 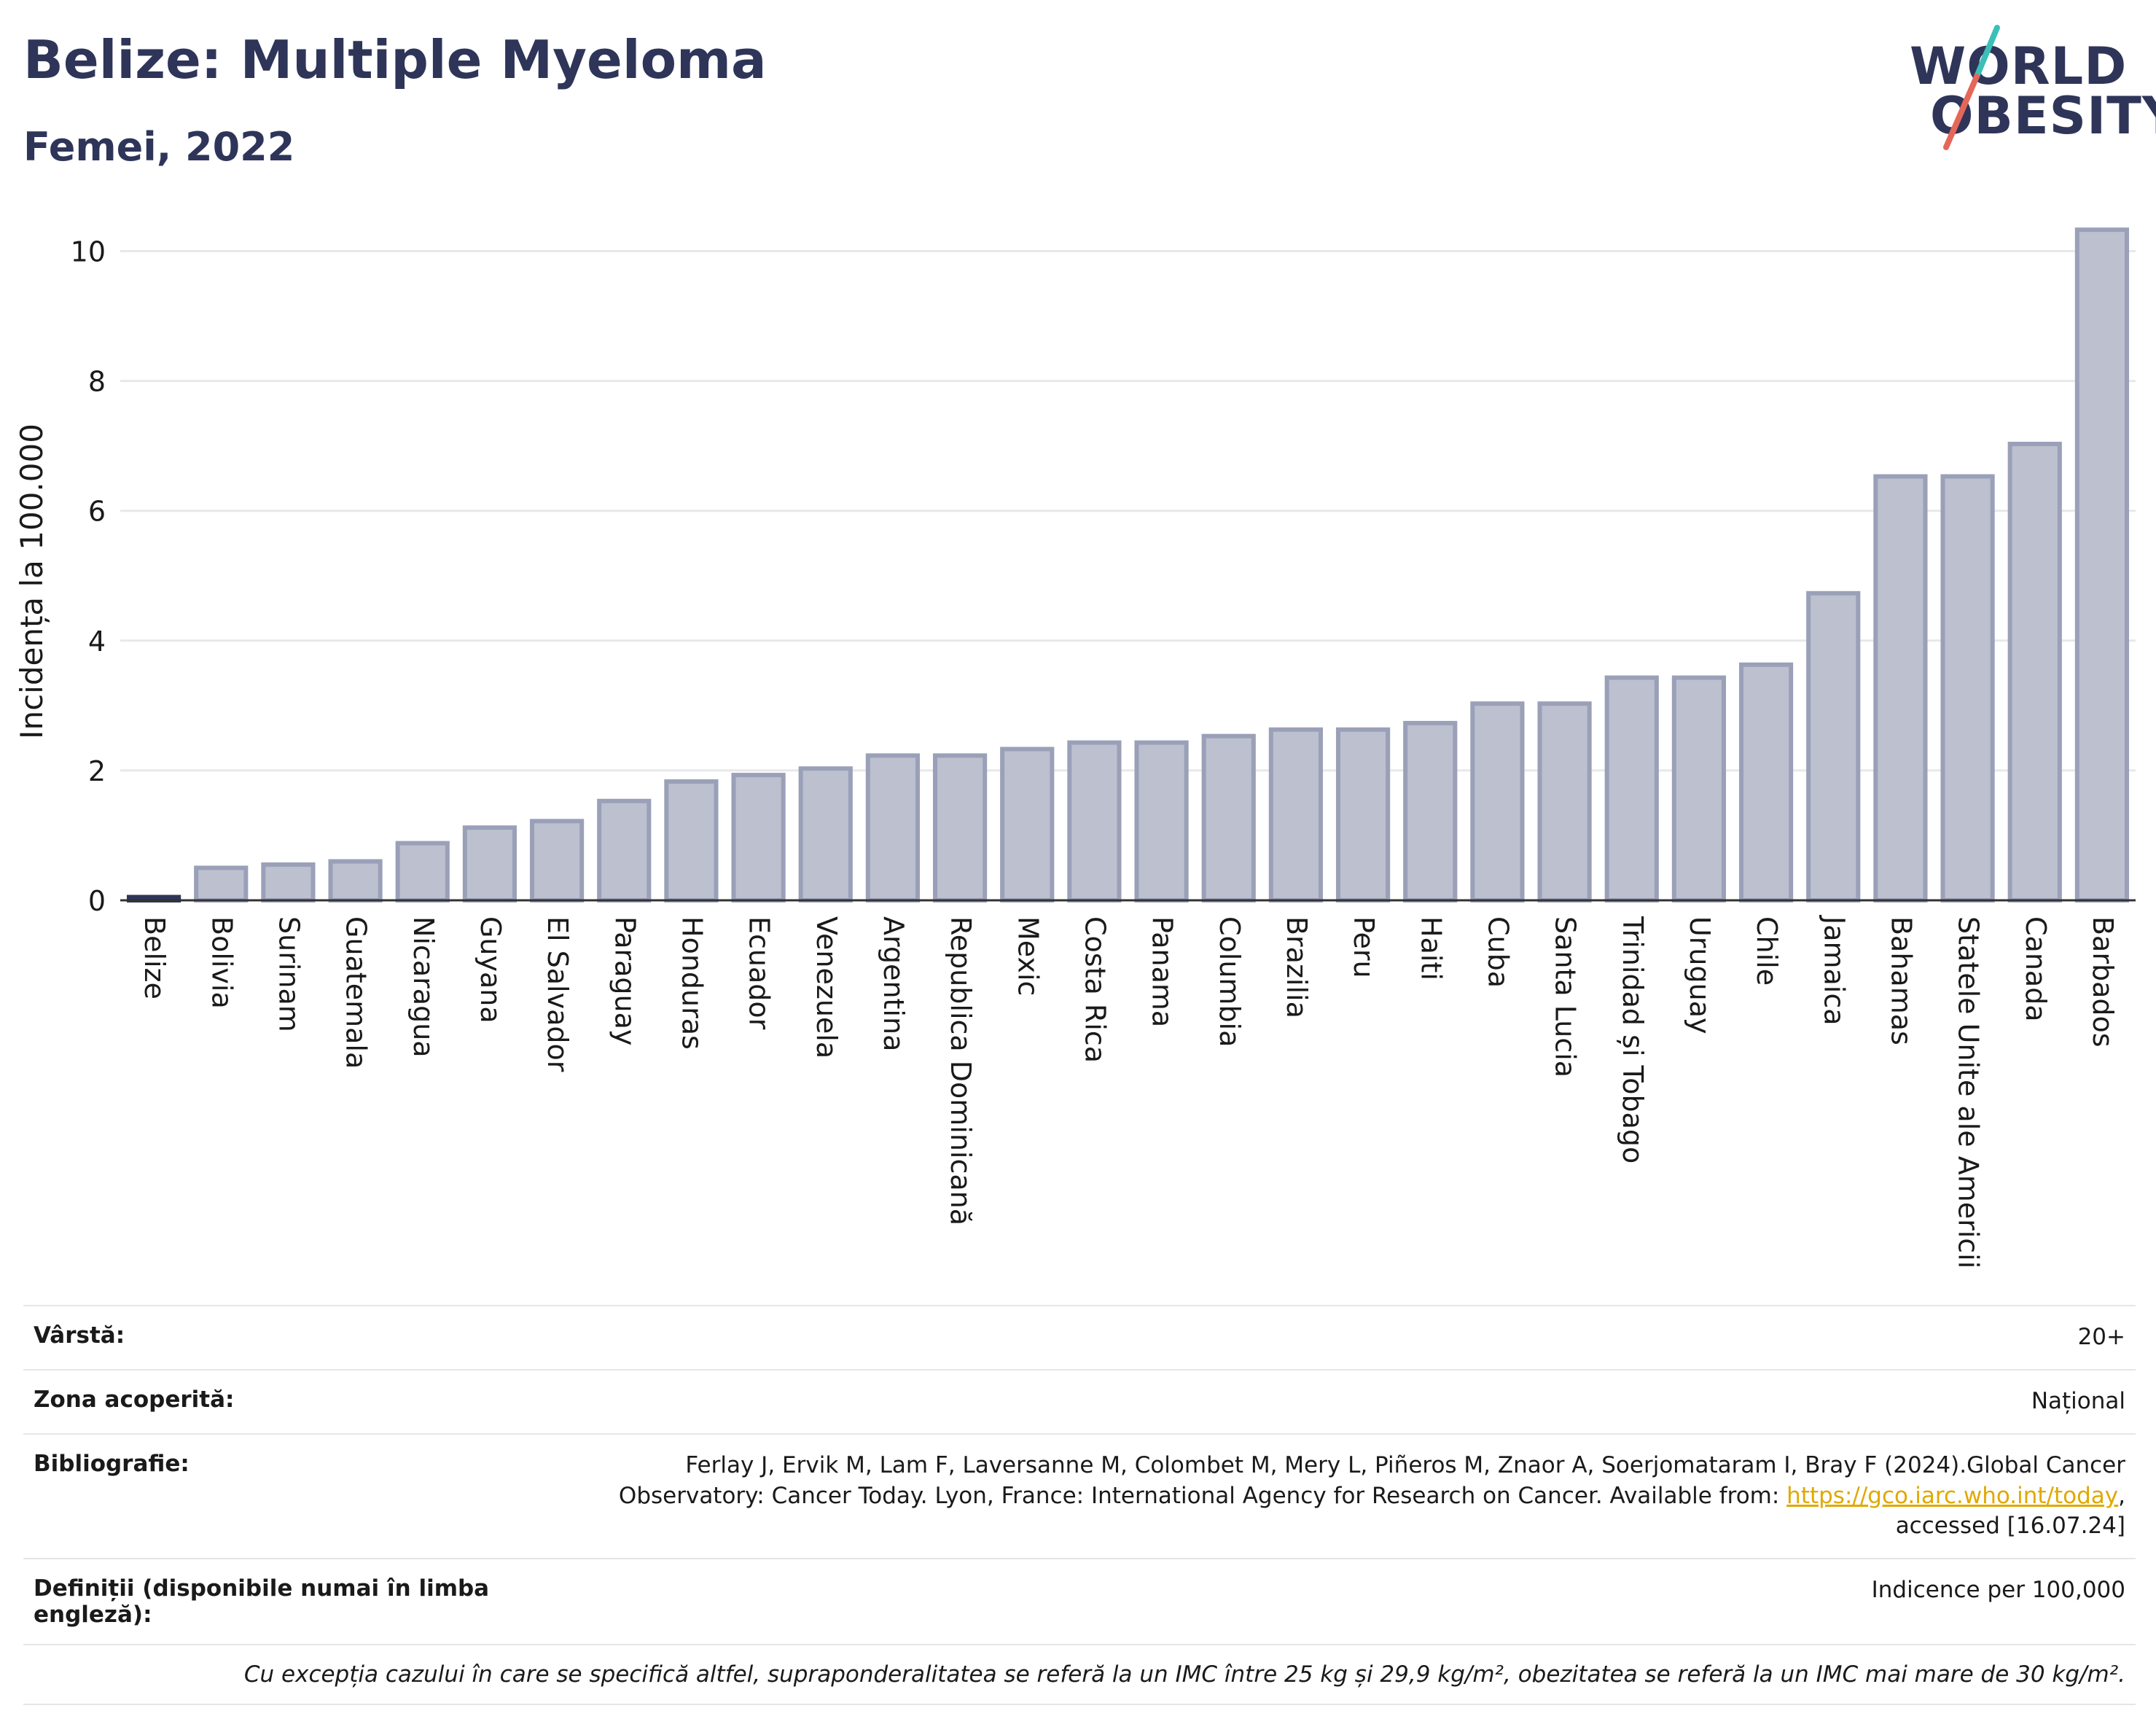 I want to click on x-tick-label: Bolivia, so click(x=222, y=962).